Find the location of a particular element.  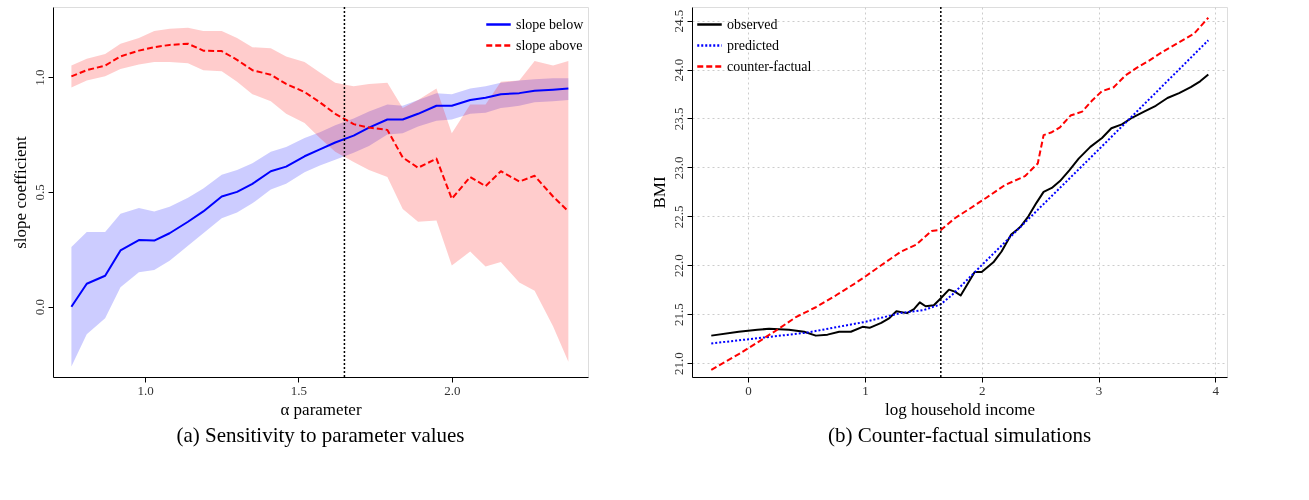

y-tick-label: 22.5 is located at coordinates (678, 217).